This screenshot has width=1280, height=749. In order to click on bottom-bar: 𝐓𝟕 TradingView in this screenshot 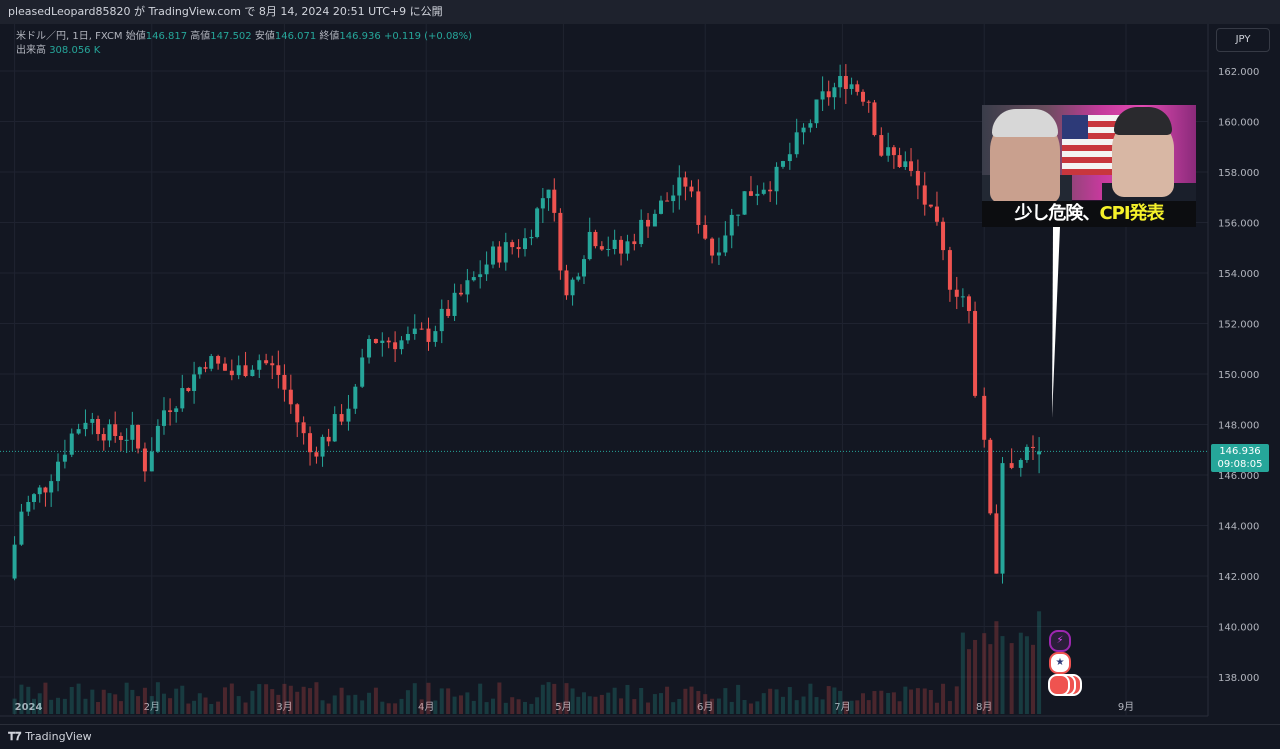, I will do `click(640, 736)`.